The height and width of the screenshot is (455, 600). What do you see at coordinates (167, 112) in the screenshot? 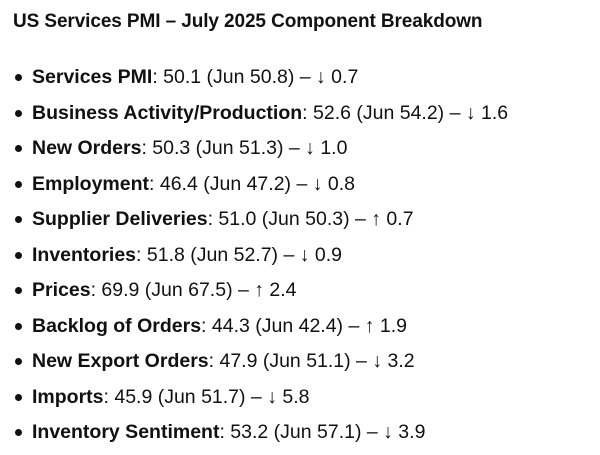
I see `item-label: Business Activity/Production` at bounding box center [167, 112].